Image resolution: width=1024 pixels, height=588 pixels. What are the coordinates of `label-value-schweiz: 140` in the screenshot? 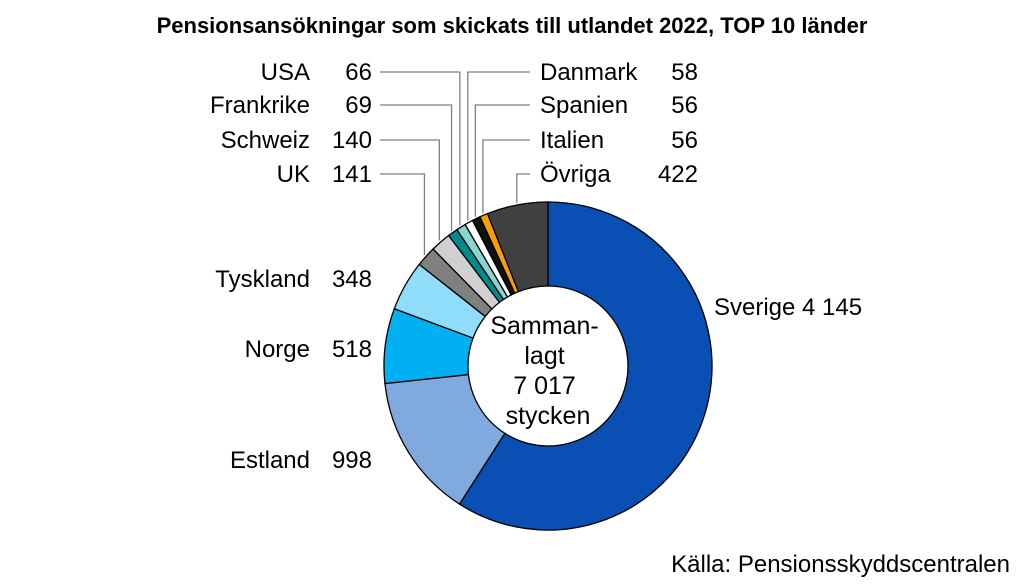 It's located at (352, 140).